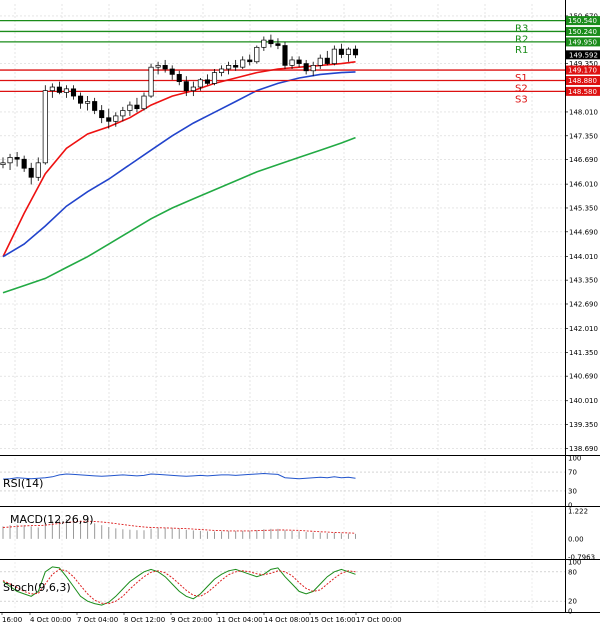 The image size is (600, 629). What do you see at coordinates (583, 208) in the screenshot?
I see `price-tick-label: 145.350` at bounding box center [583, 208].